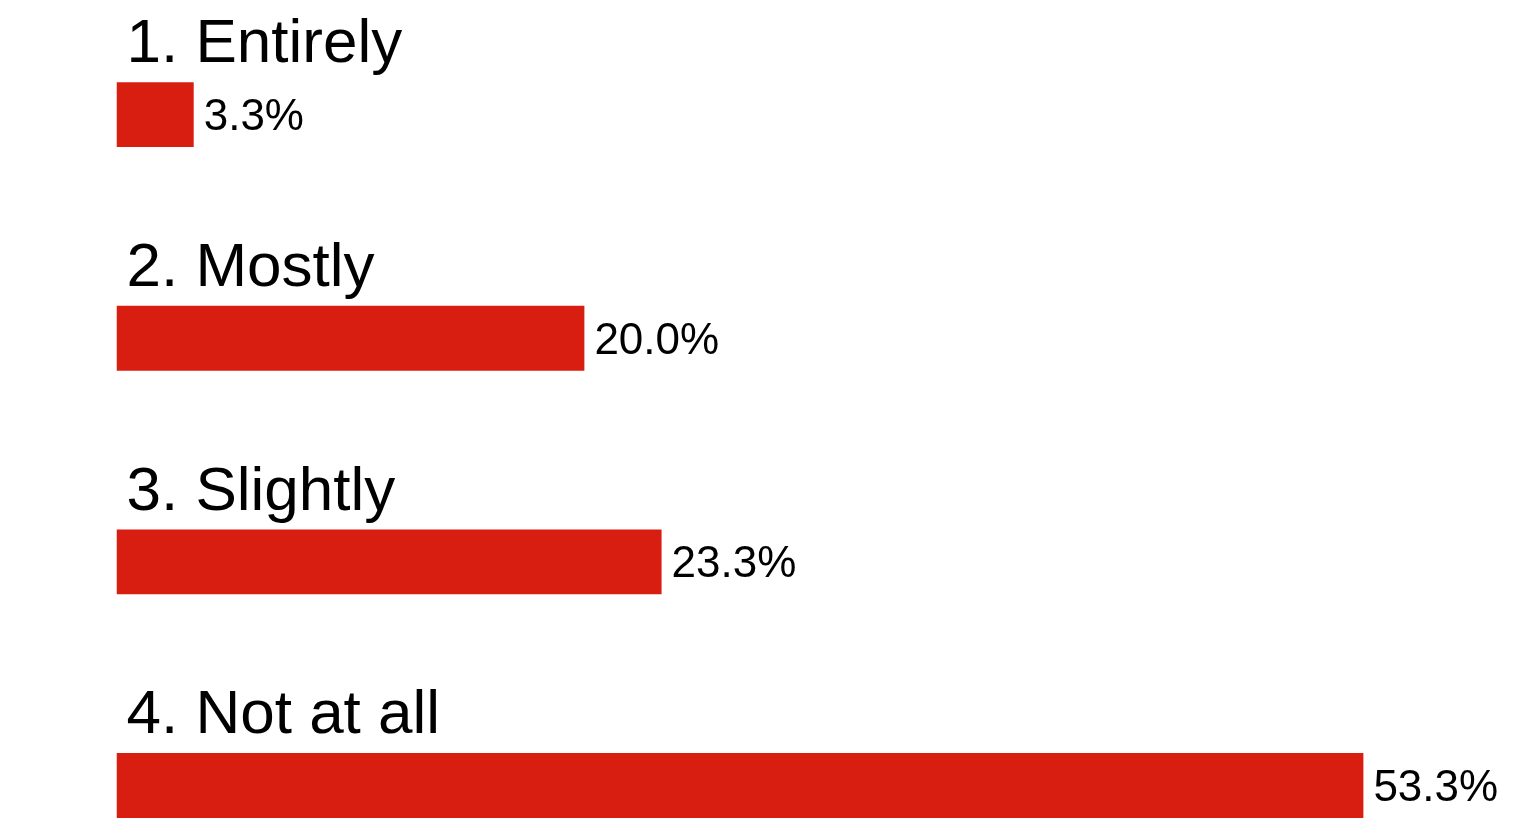  What do you see at coordinates (657, 338) in the screenshot?
I see `data-label: 20.0%` at bounding box center [657, 338].